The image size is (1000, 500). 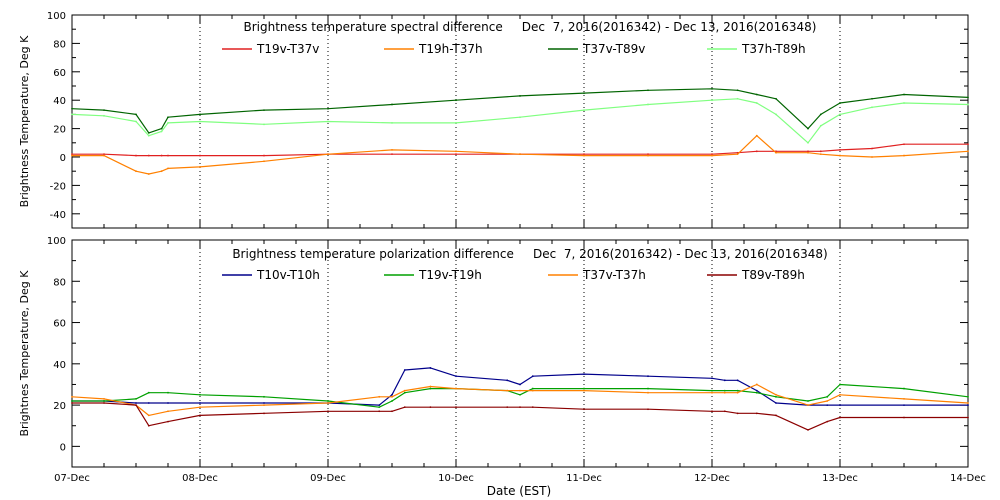 What do you see at coordinates (450, 49) in the screenshot?
I see `chart-0-legend-label: T19h-T37h` at bounding box center [450, 49].